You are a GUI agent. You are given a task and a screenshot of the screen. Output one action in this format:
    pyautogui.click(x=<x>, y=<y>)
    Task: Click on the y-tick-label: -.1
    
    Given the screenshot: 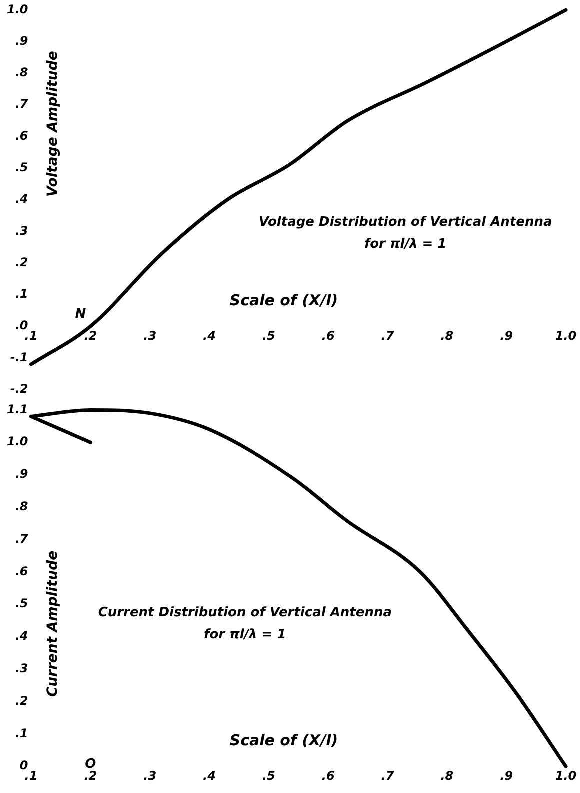 What is the action you would take?
    pyautogui.click(x=19, y=357)
    